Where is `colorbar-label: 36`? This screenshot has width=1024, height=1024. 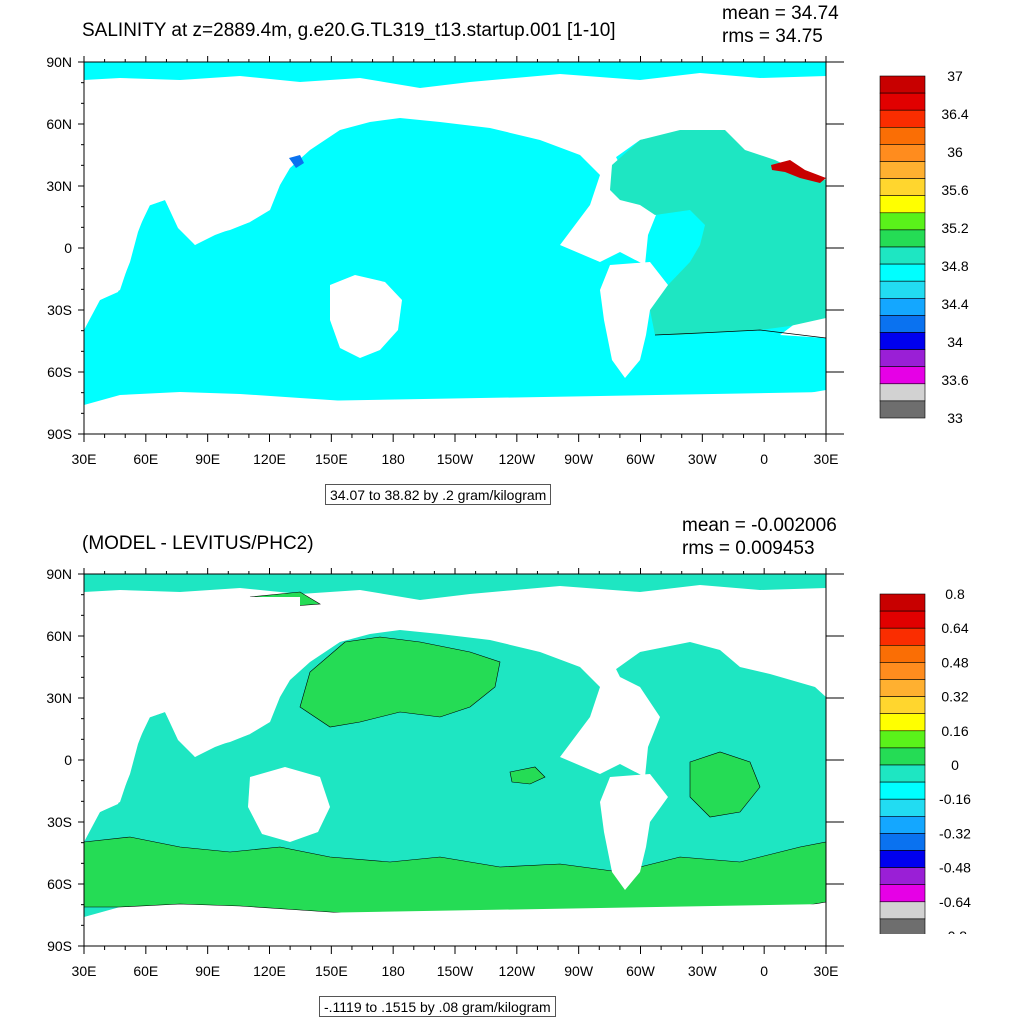 colorbar-label: 36 is located at coordinates (955, 152).